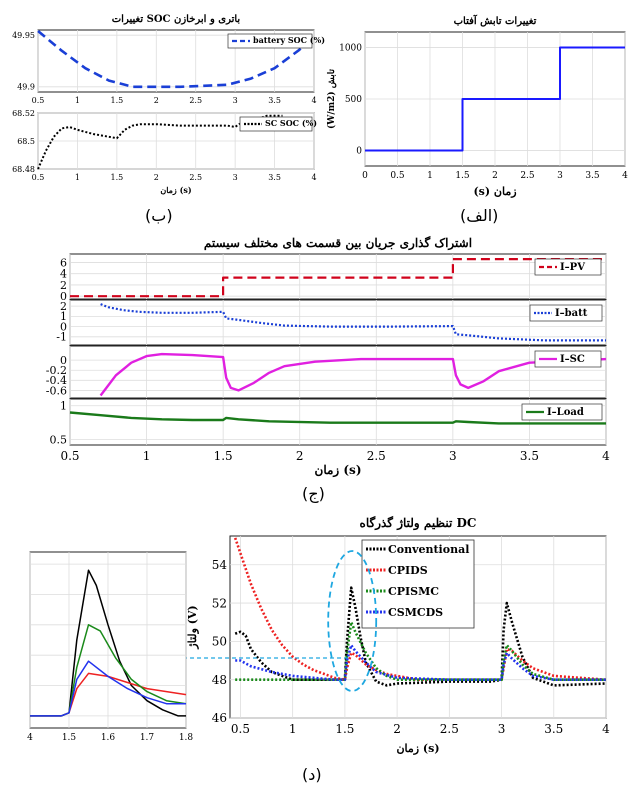 The image size is (630, 789). What do you see at coordinates (26, 87) in the screenshot?
I see `y-tick-label: 49.9` at bounding box center [26, 87].